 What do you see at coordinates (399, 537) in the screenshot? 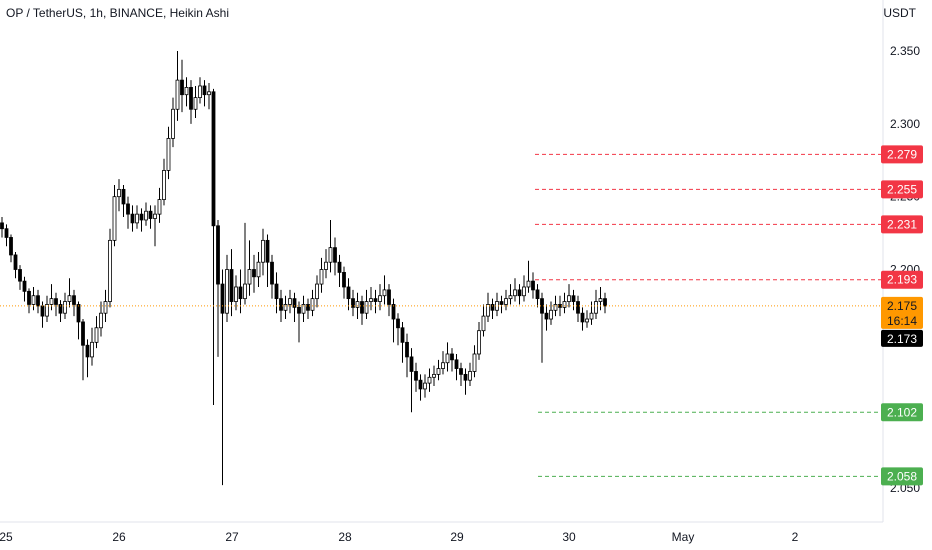
I see `time-axis: 25 26 27 28 29 30 May 2` at bounding box center [399, 537].